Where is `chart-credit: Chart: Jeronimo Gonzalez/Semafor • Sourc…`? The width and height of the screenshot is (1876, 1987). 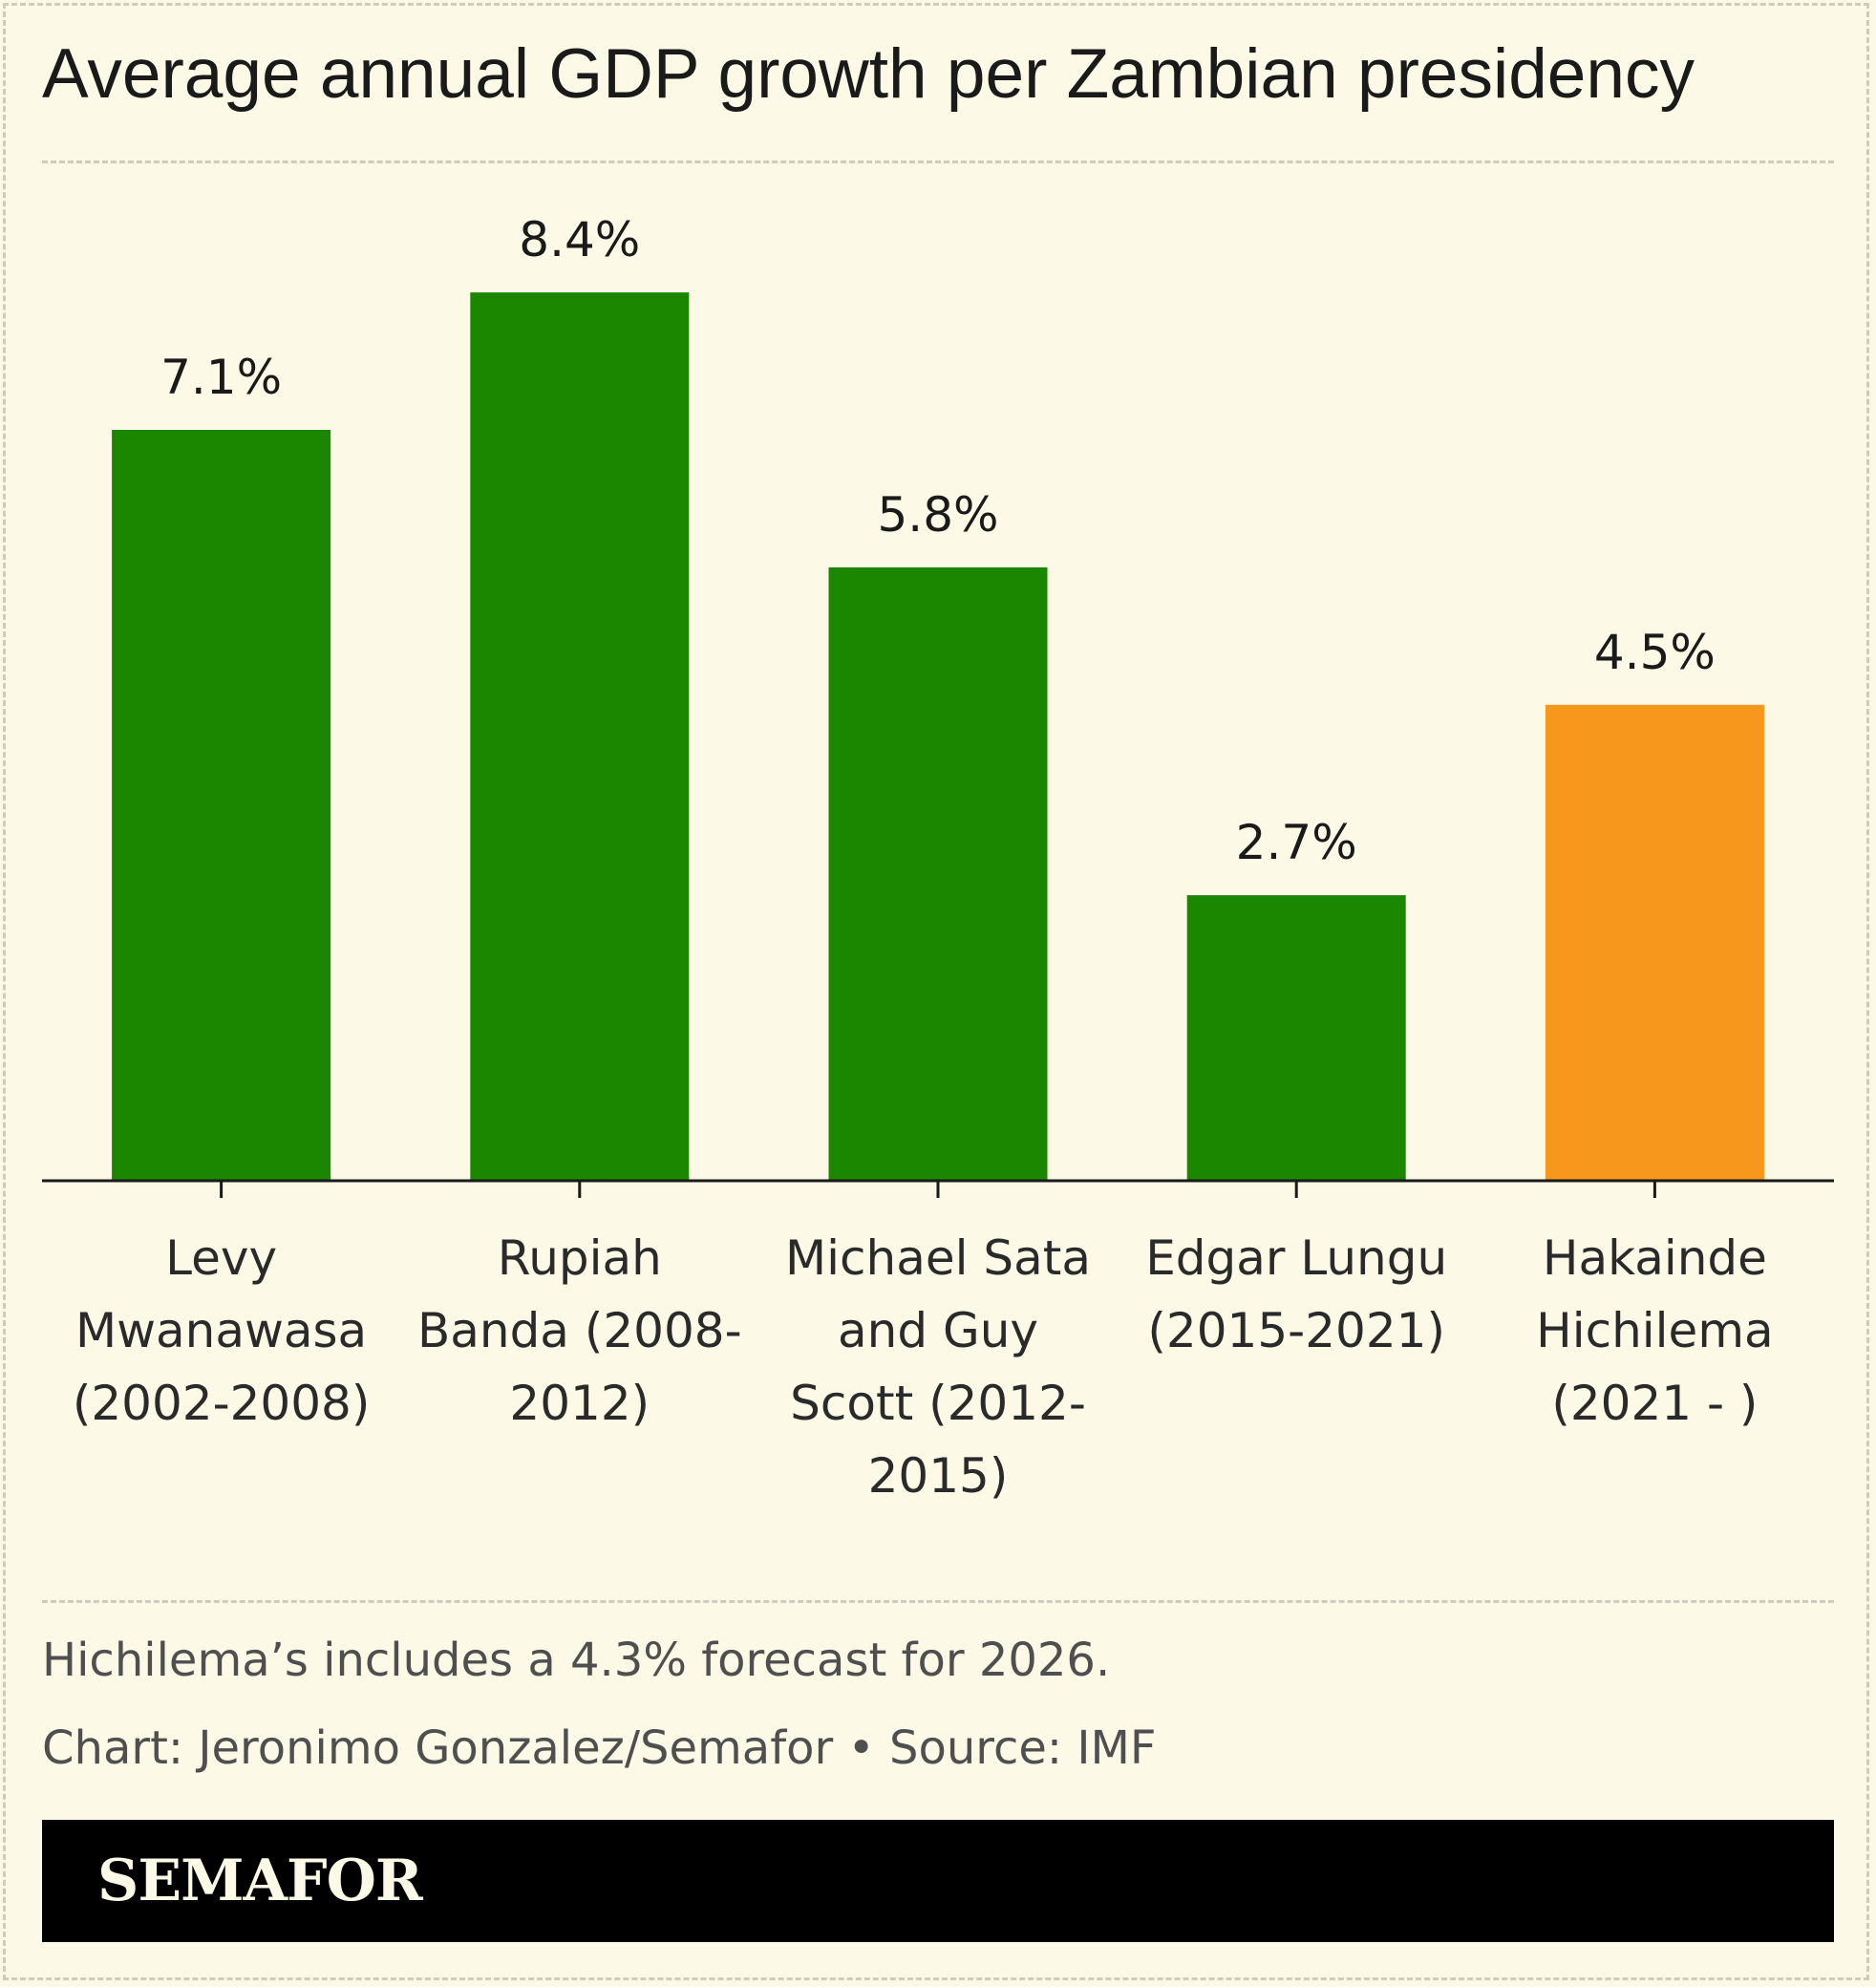
chart-credit: Chart: Jeronimo Gonzalez/Semafor • Sourc… is located at coordinates (599, 1748).